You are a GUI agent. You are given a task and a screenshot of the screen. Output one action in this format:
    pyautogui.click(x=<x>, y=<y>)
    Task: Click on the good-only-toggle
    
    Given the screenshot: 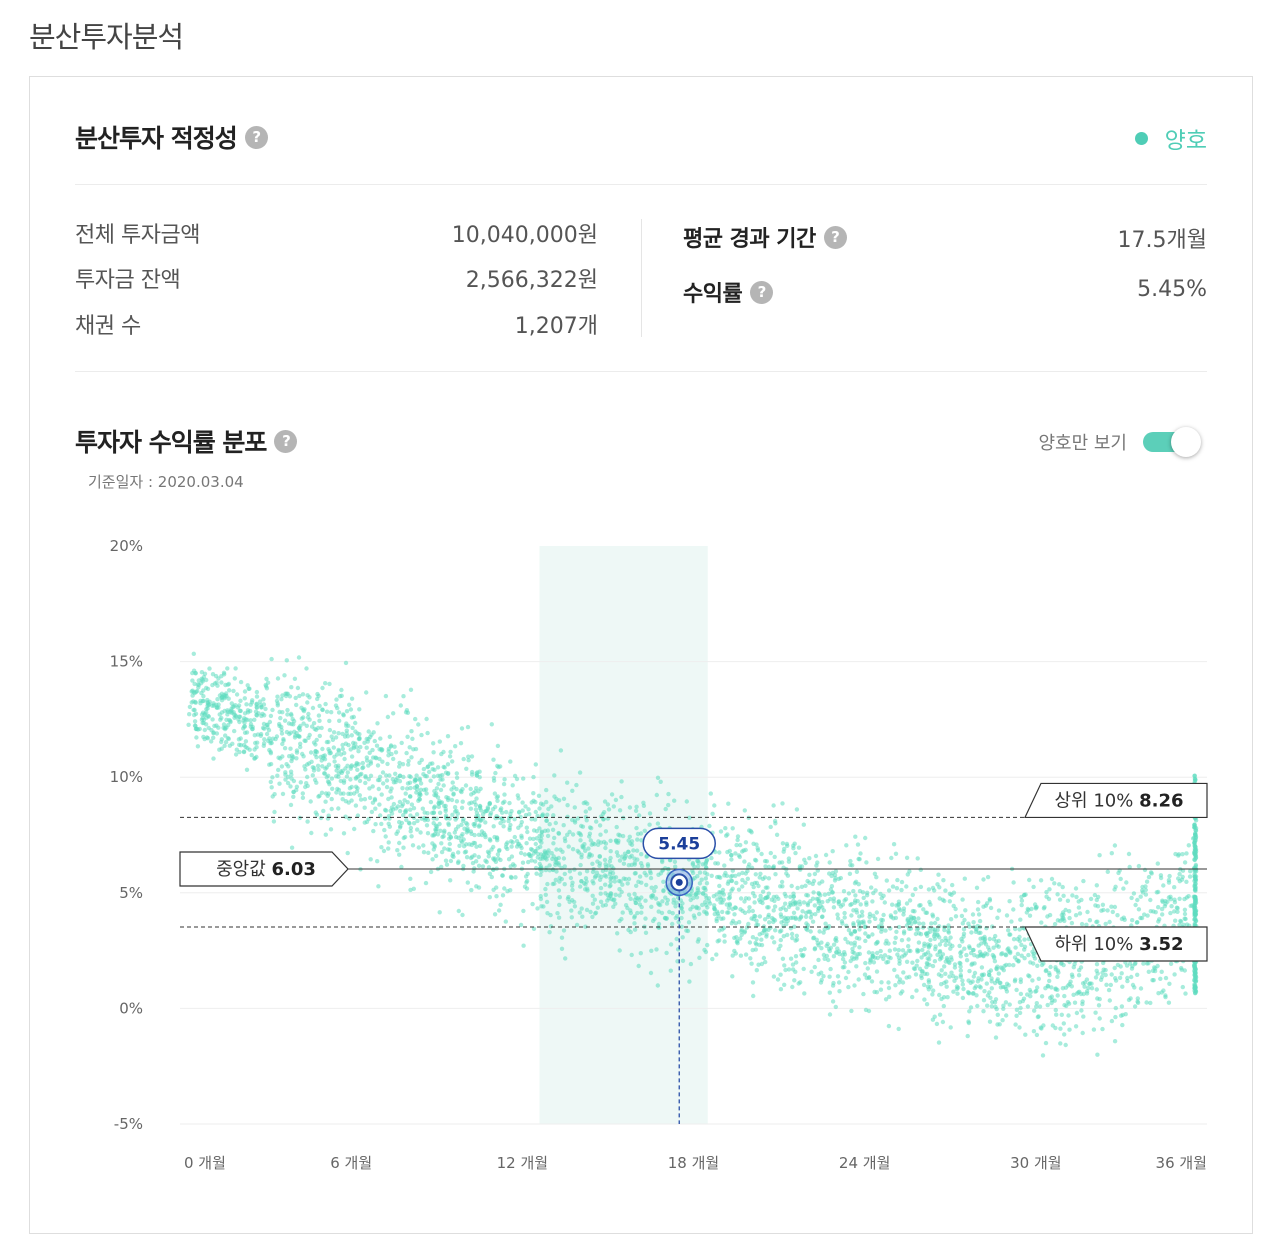 What is the action you would take?
    pyautogui.click(x=1172, y=442)
    